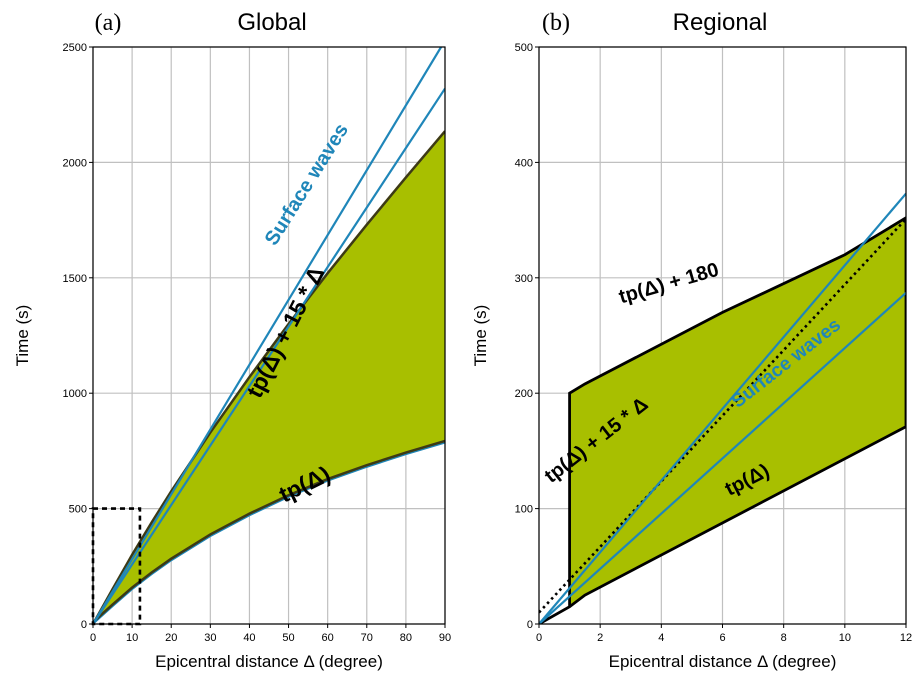 This screenshot has width=919, height=673. What do you see at coordinates (367, 638) in the screenshot?
I see `x-tick-label: 70` at bounding box center [367, 638].